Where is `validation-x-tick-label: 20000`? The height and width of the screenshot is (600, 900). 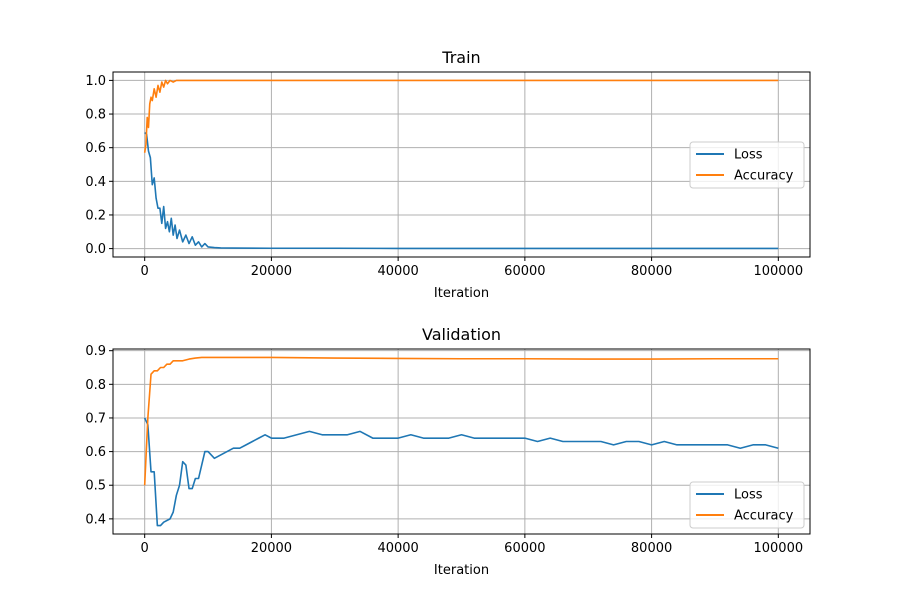 validation-x-tick-label: 20000 is located at coordinates (271, 548).